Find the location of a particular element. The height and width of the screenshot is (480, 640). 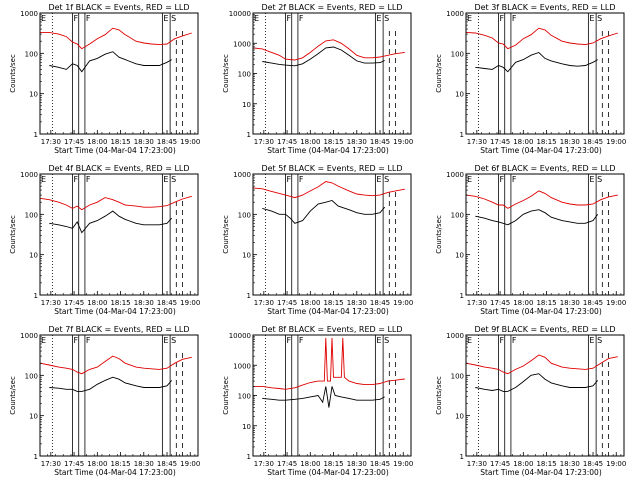

chart-title: Det 3f BLACK = Events, RED = LLD is located at coordinates (544, 7).